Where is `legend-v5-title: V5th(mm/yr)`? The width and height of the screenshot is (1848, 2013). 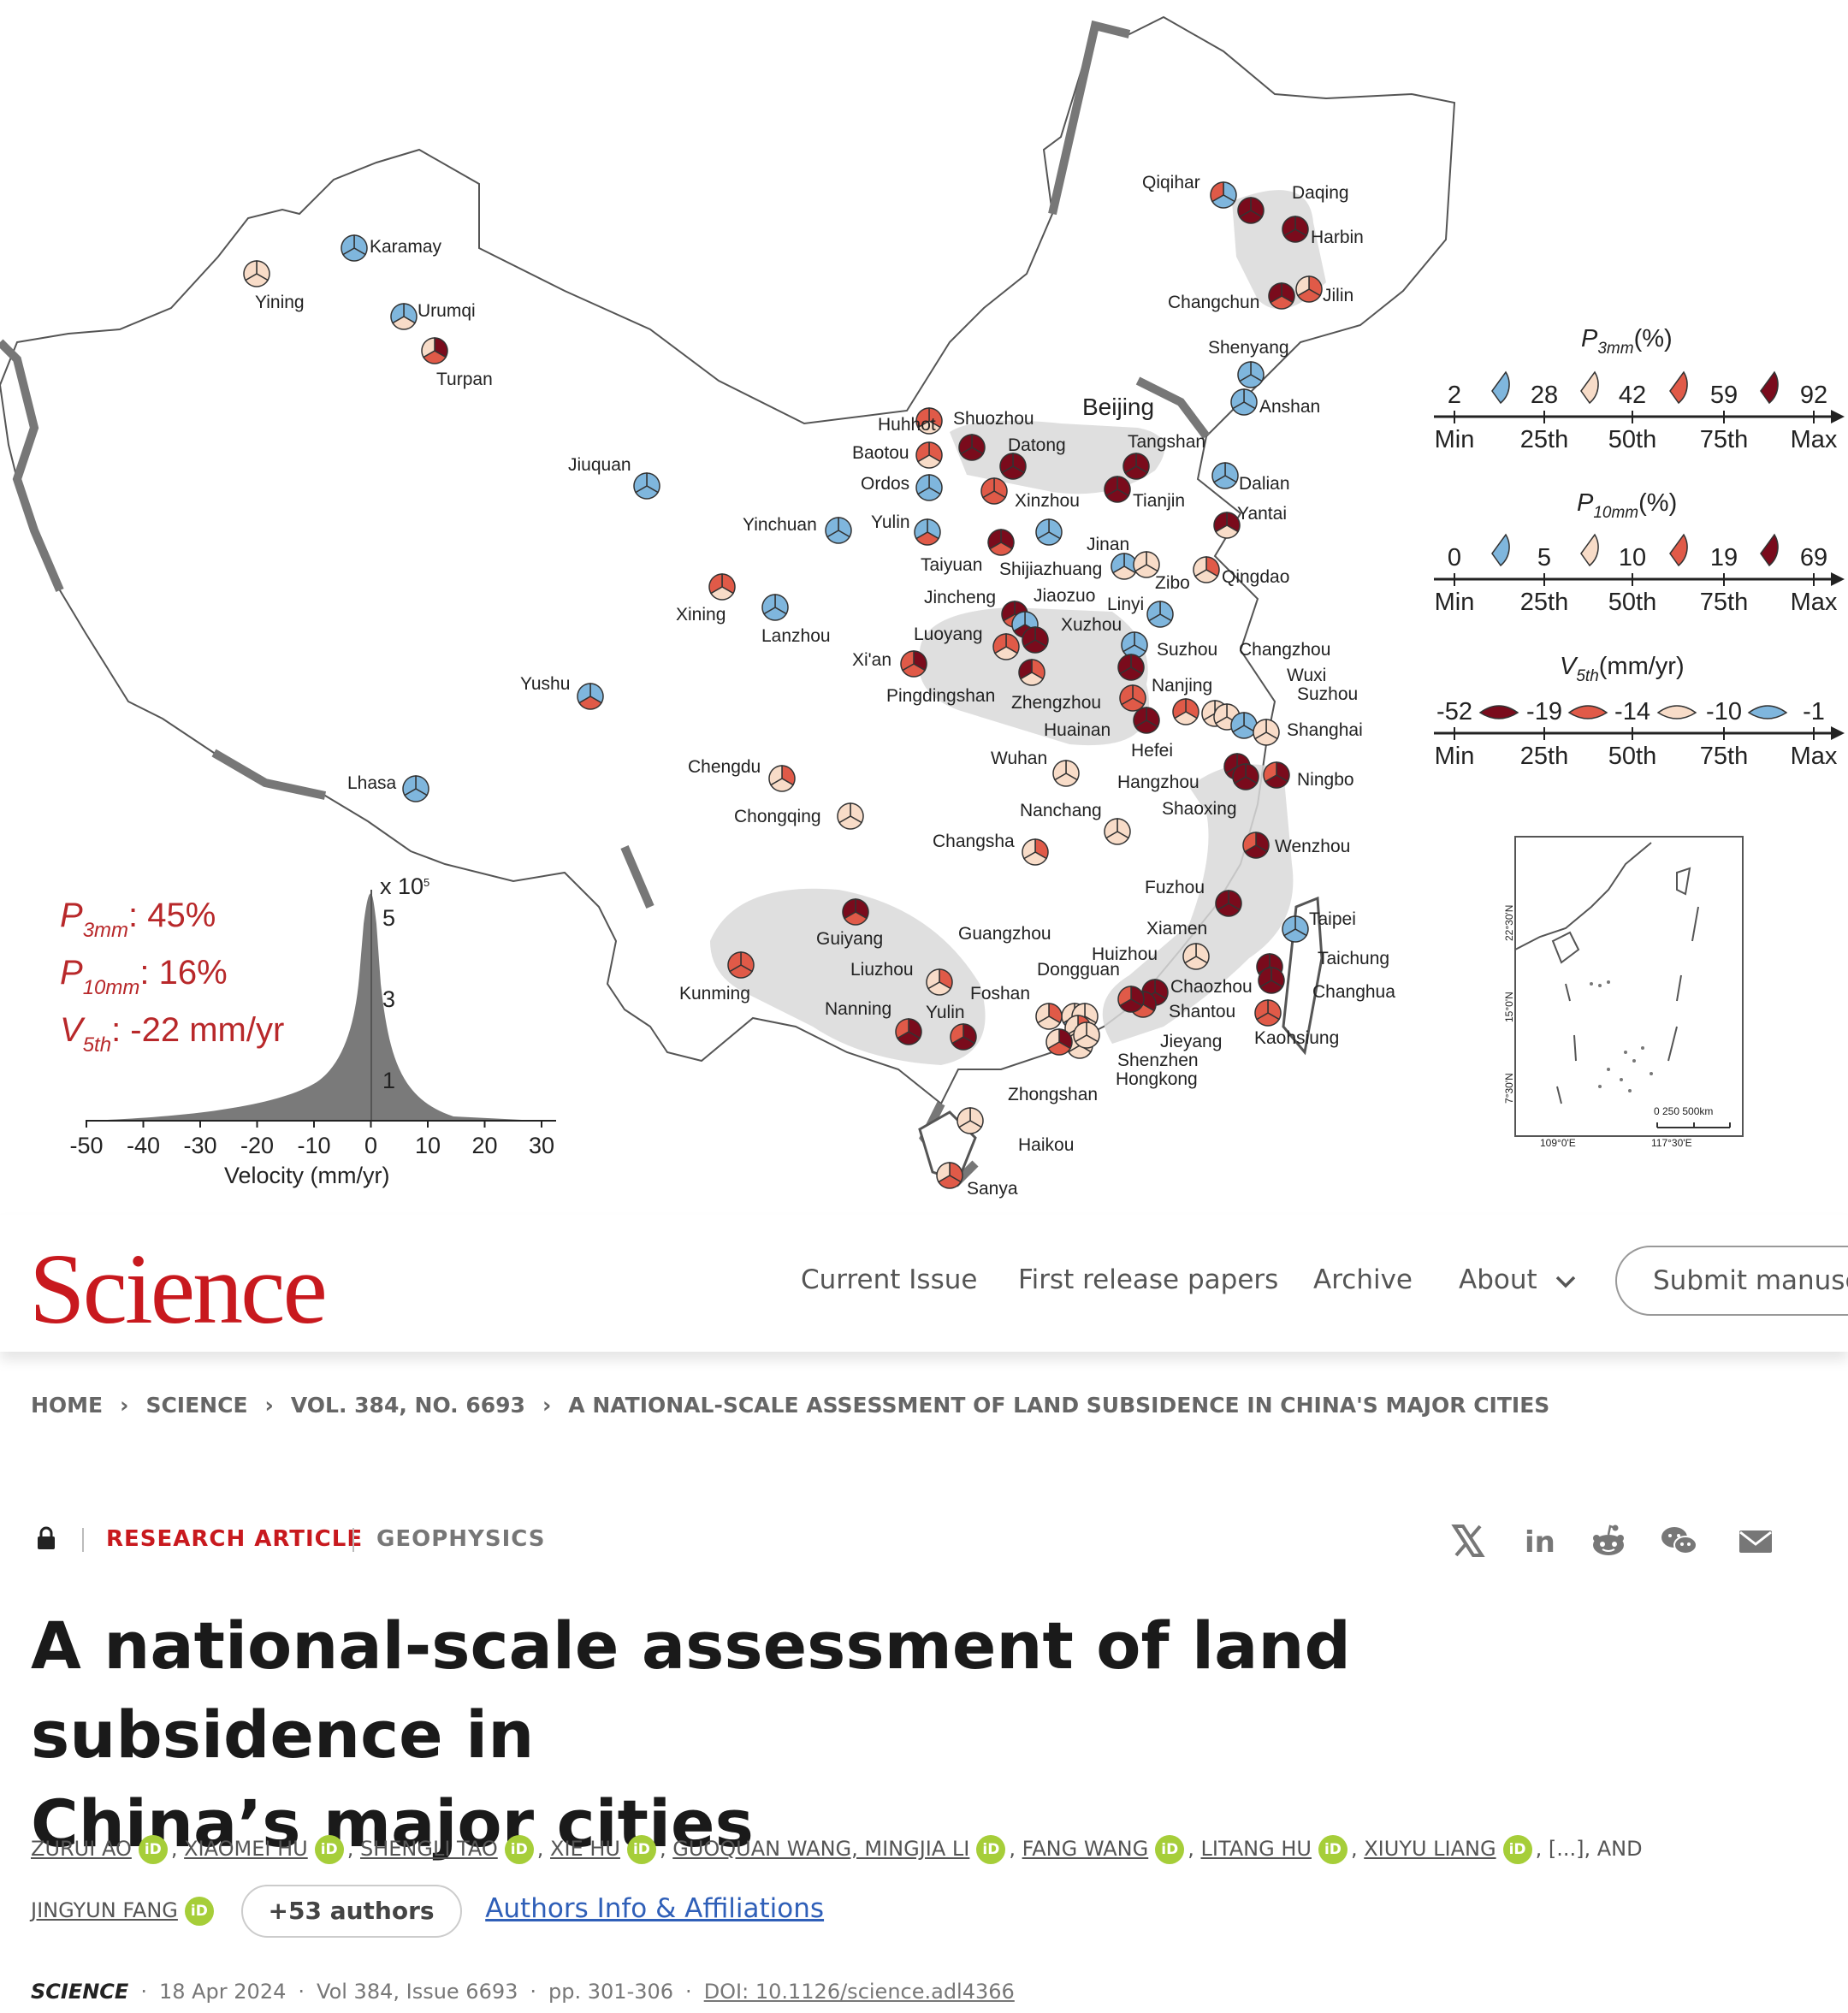
legend-v5-title: V5th(mm/yr) is located at coordinates (1622, 669).